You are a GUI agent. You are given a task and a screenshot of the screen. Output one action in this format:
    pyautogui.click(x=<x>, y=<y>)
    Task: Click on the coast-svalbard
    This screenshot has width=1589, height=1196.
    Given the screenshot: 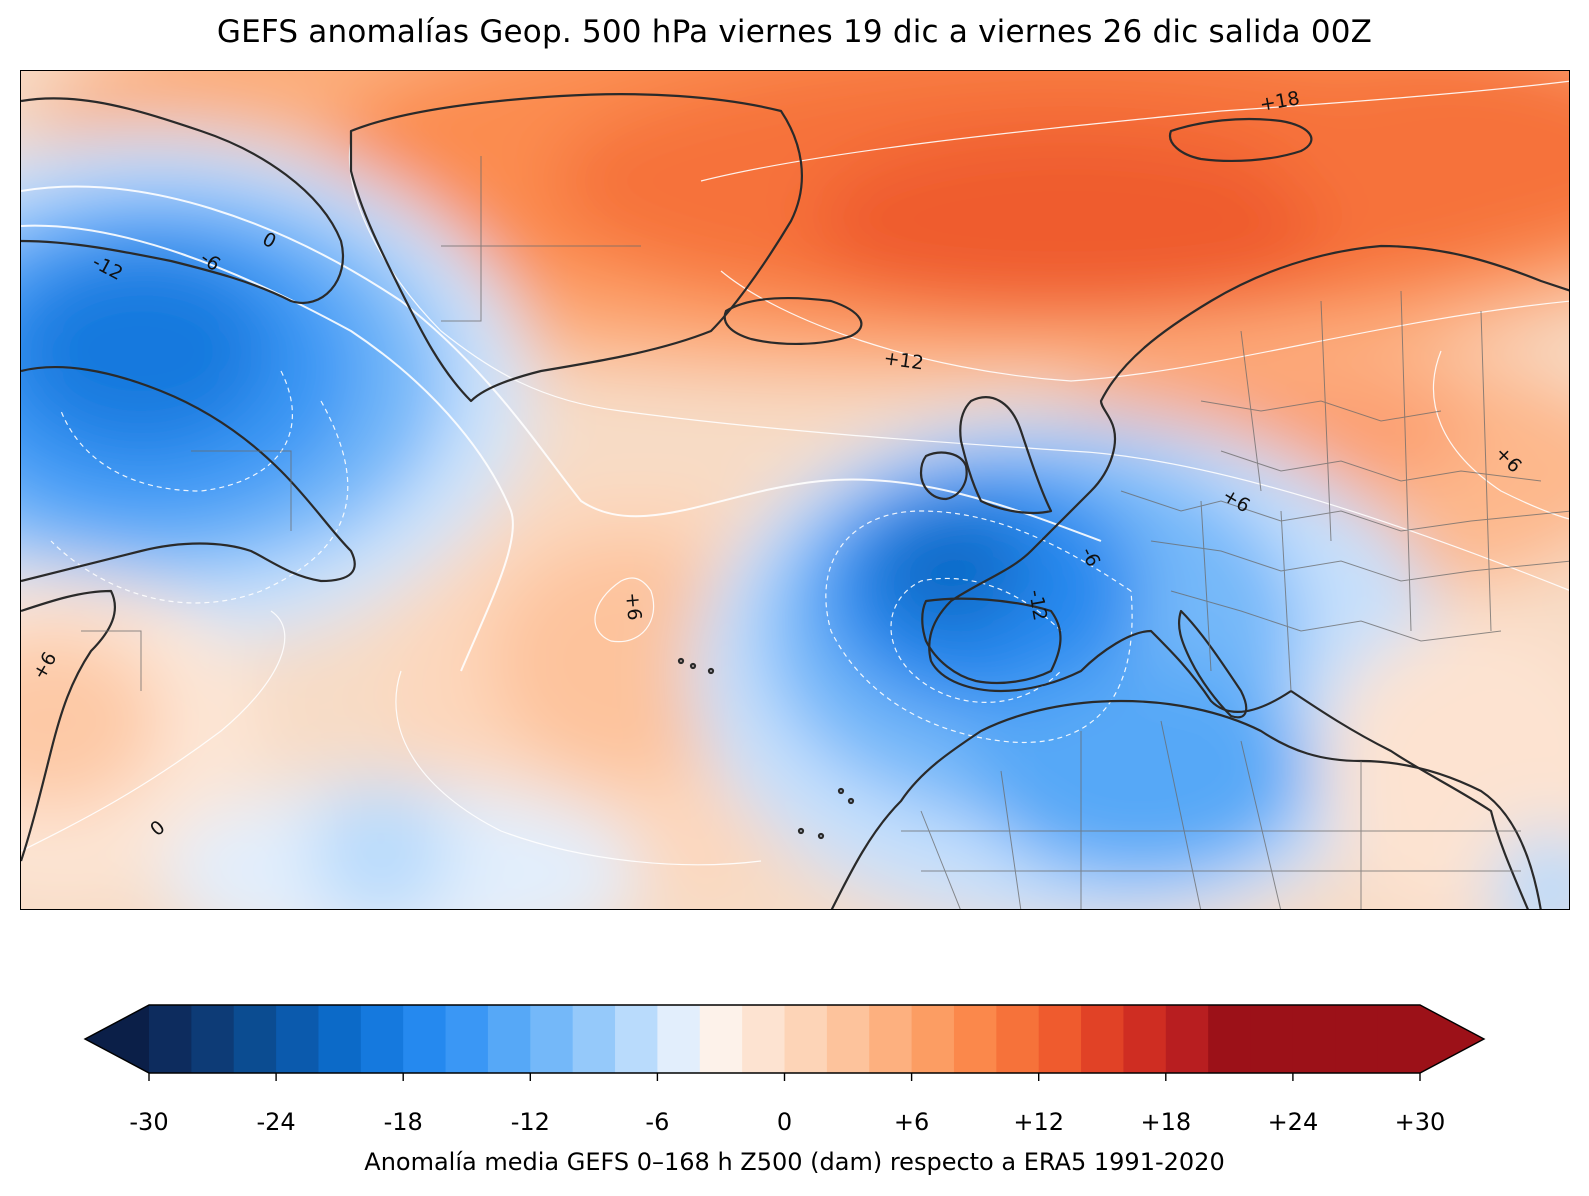 What is the action you would take?
    pyautogui.click(x=1240, y=139)
    